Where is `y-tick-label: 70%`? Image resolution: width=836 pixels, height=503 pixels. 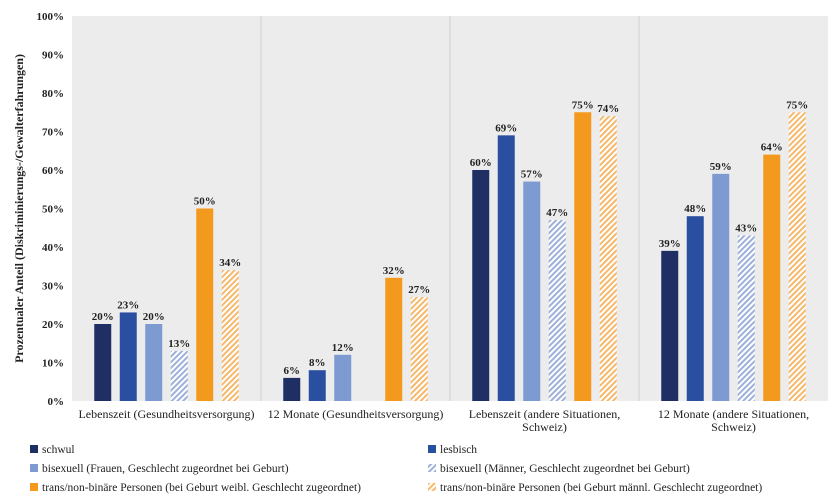
y-tick-label: 70% is located at coordinates (53, 133).